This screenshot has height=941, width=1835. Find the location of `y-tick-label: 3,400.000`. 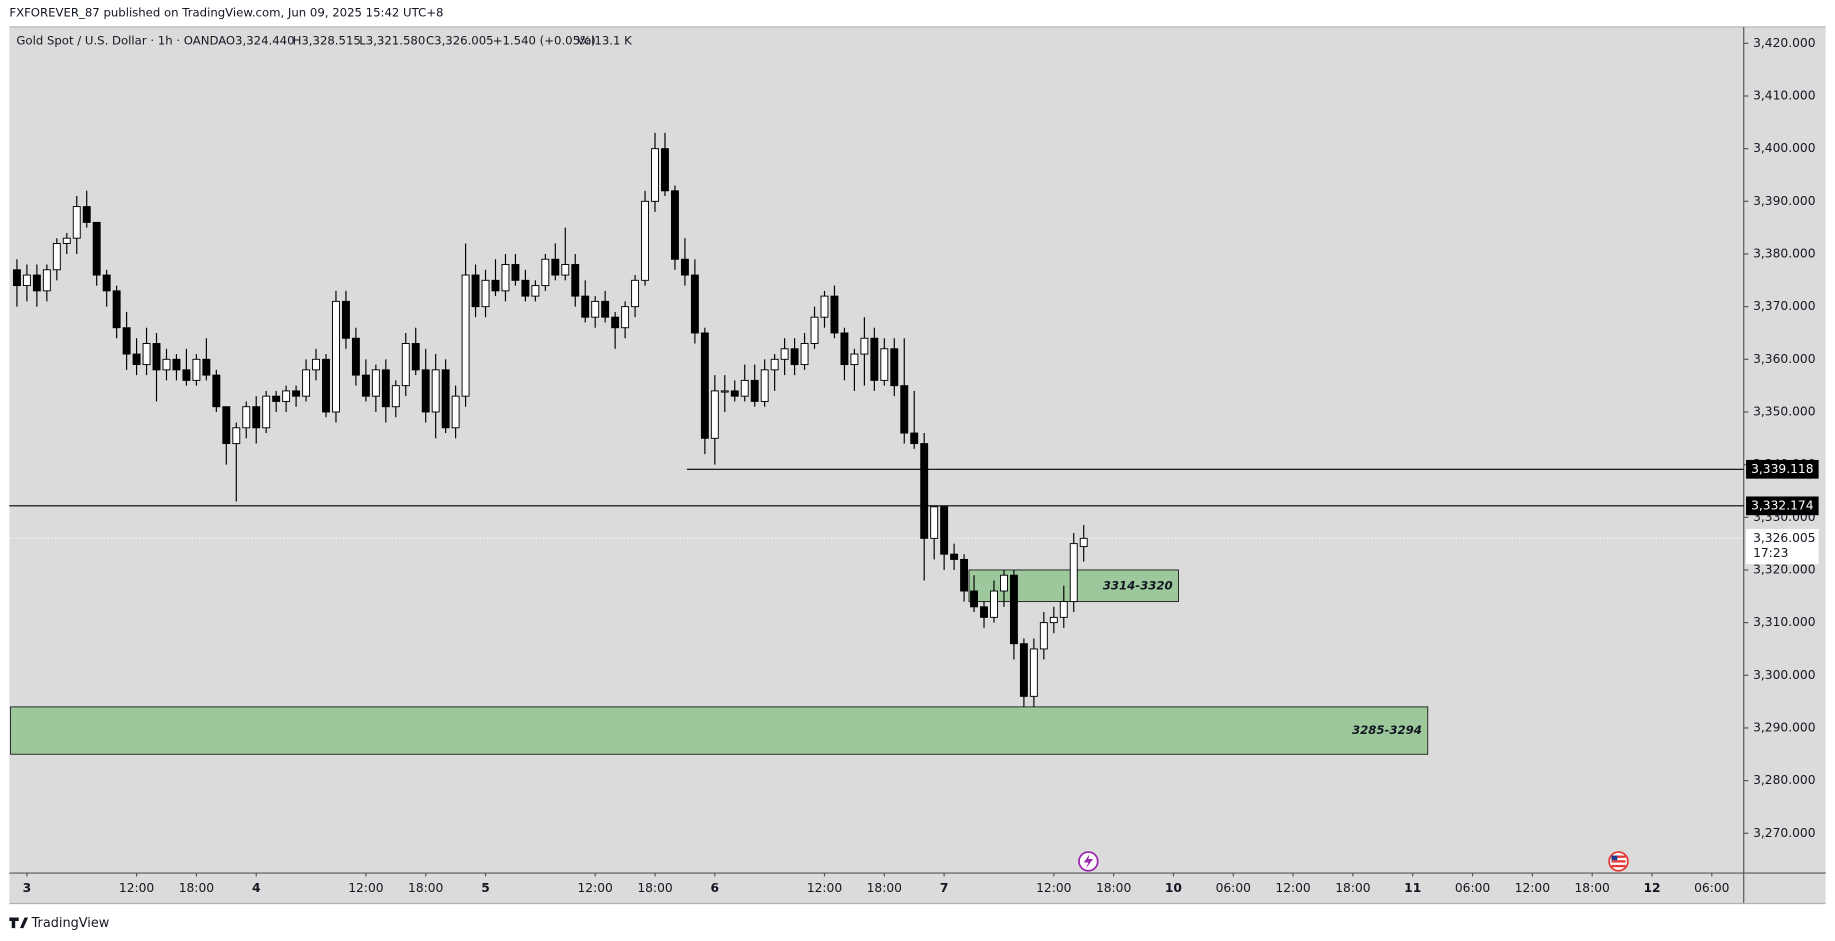

y-tick-label: 3,400.000 is located at coordinates (1784, 148).